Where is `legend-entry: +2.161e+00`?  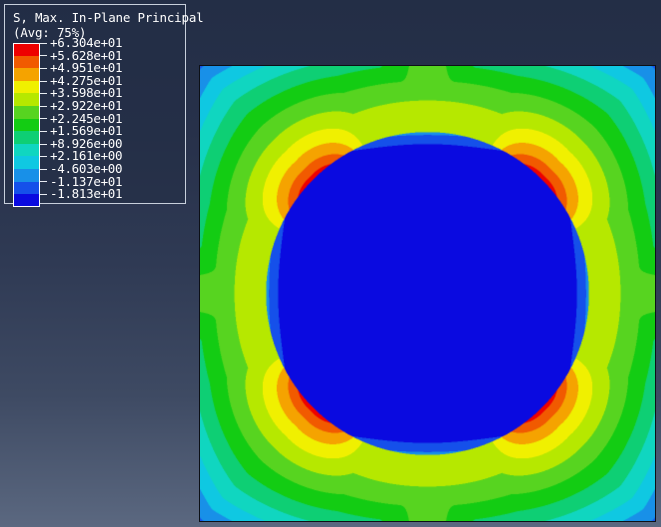 legend-entry: +2.161e+00 is located at coordinates (99, 159).